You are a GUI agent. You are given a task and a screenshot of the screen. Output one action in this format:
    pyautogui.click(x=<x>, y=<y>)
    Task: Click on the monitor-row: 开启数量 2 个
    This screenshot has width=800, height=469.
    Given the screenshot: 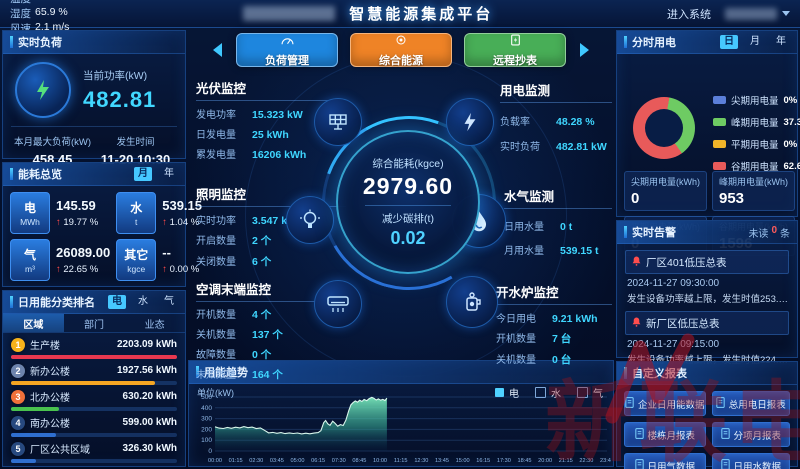 What is the action you would take?
    pyautogui.click(x=271, y=240)
    